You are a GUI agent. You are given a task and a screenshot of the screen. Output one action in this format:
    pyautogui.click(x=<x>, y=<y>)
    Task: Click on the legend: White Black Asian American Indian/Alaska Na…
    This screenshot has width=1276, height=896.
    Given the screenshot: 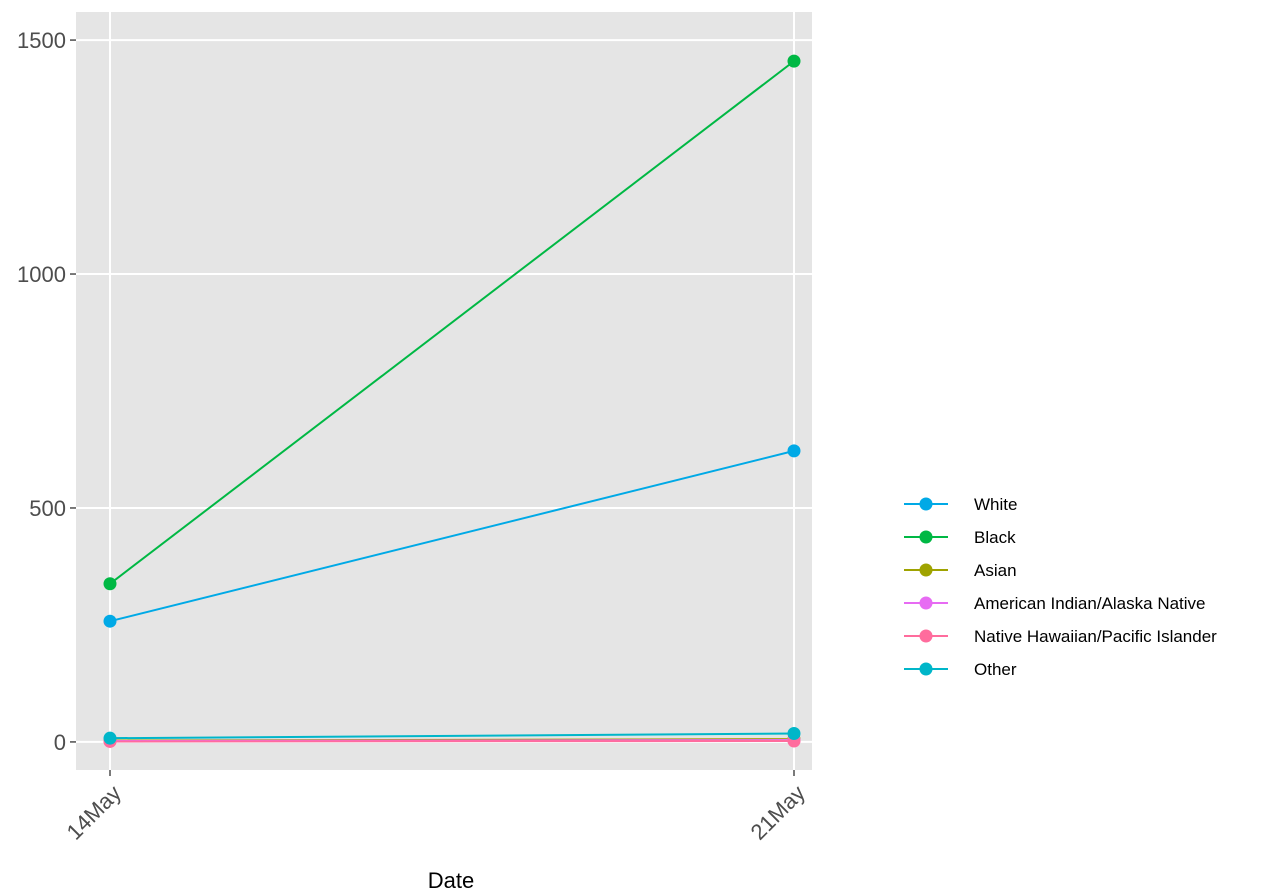 What is the action you would take?
    pyautogui.click(x=1060, y=587)
    